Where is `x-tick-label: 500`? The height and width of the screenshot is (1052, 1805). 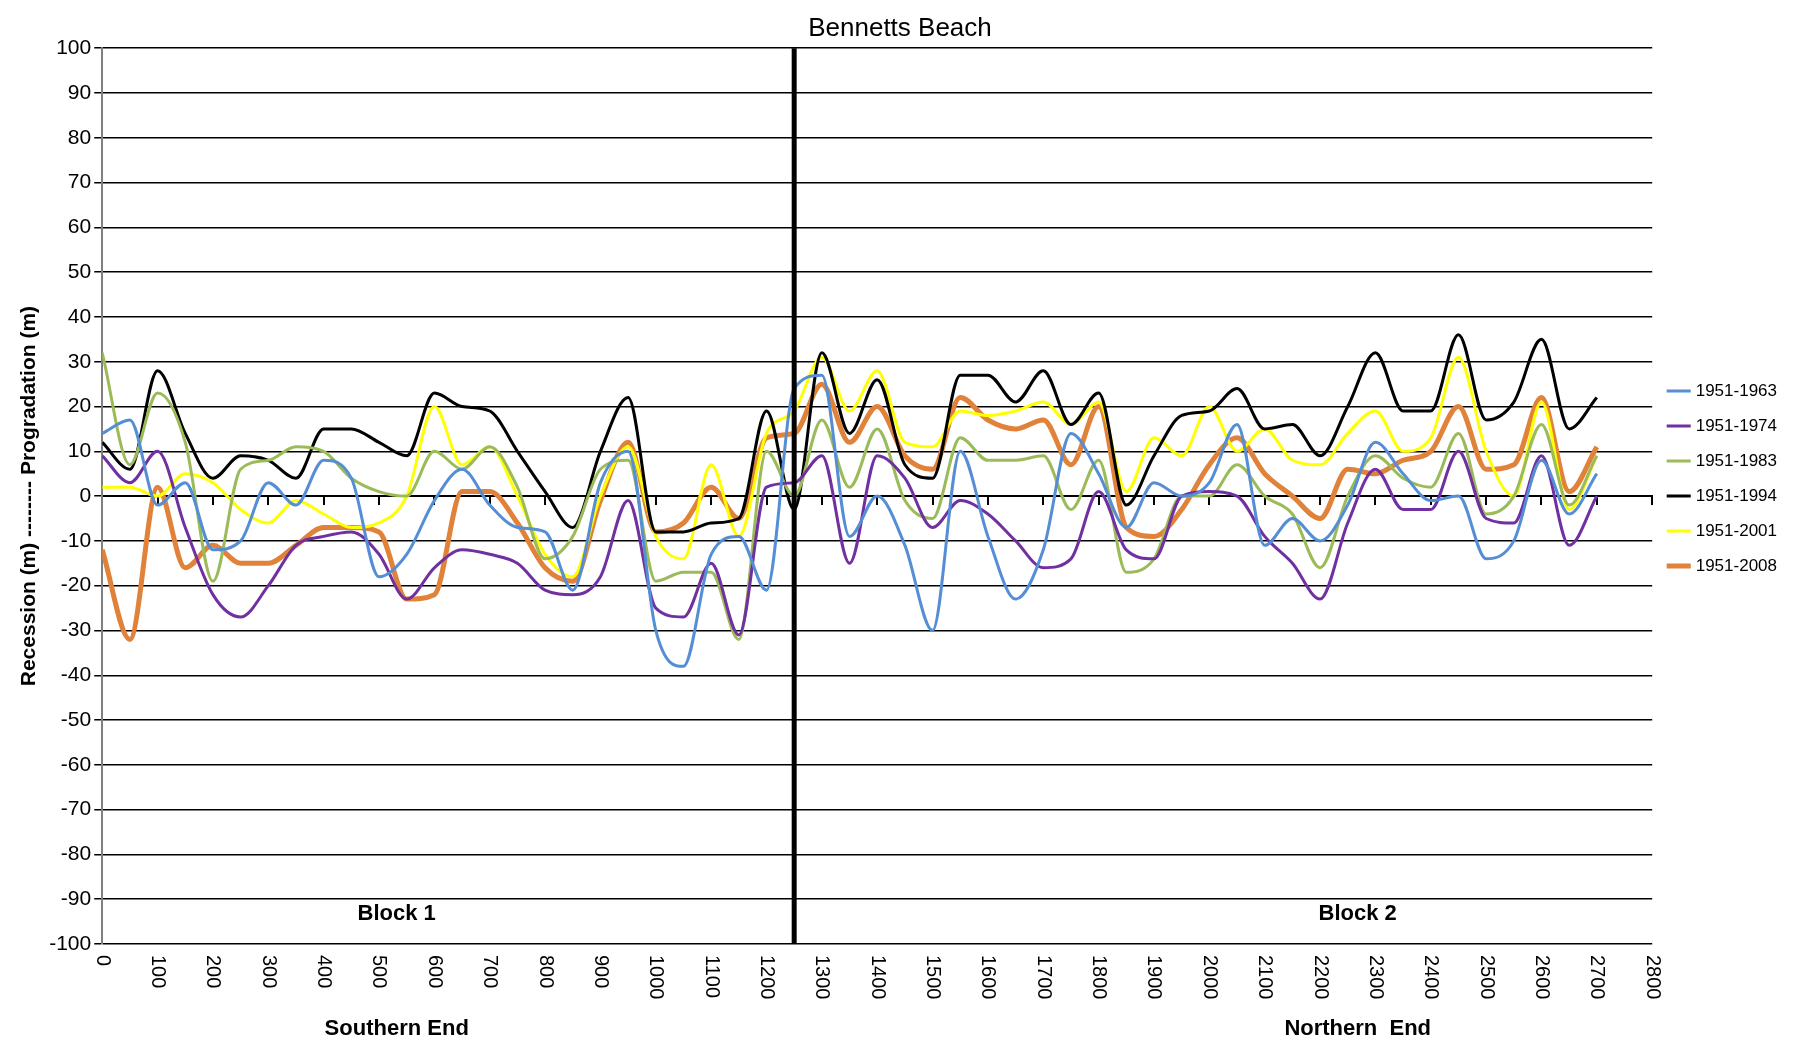 x-tick-label: 500 is located at coordinates (380, 972).